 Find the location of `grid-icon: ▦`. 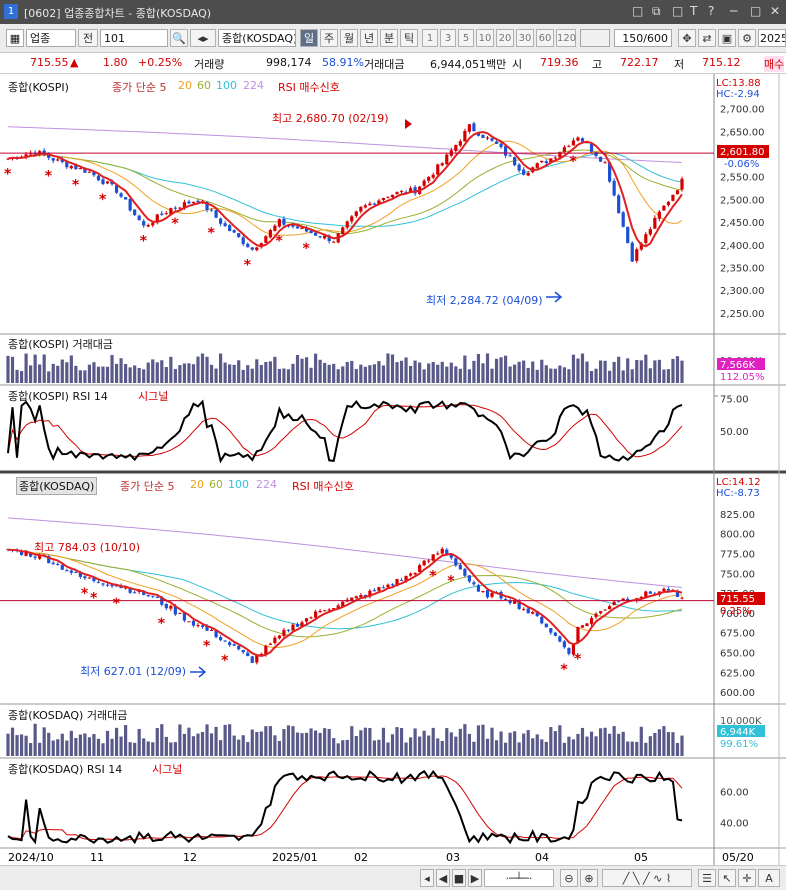

grid-icon: ▦ is located at coordinates (15, 38).